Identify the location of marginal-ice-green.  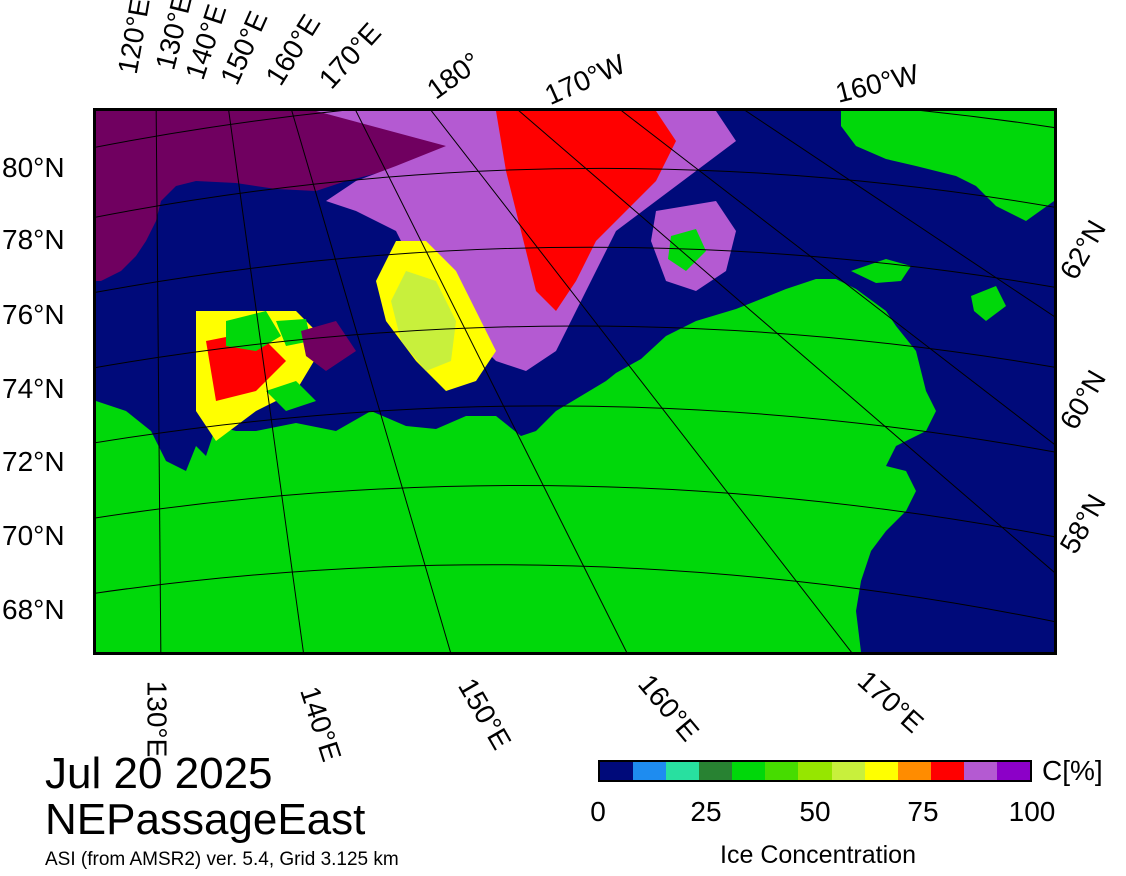
(423, 321).